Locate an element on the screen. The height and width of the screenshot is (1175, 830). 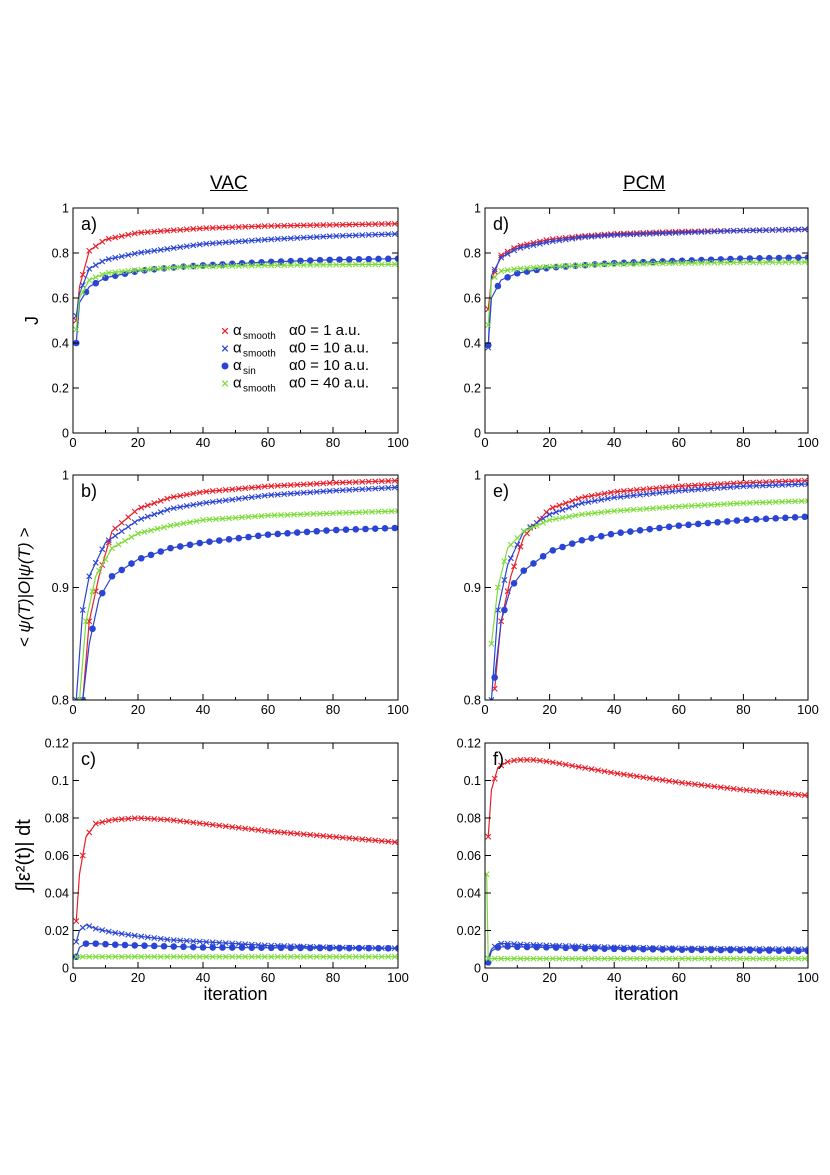
y-tick-label: 0.8 is located at coordinates (472, 254).